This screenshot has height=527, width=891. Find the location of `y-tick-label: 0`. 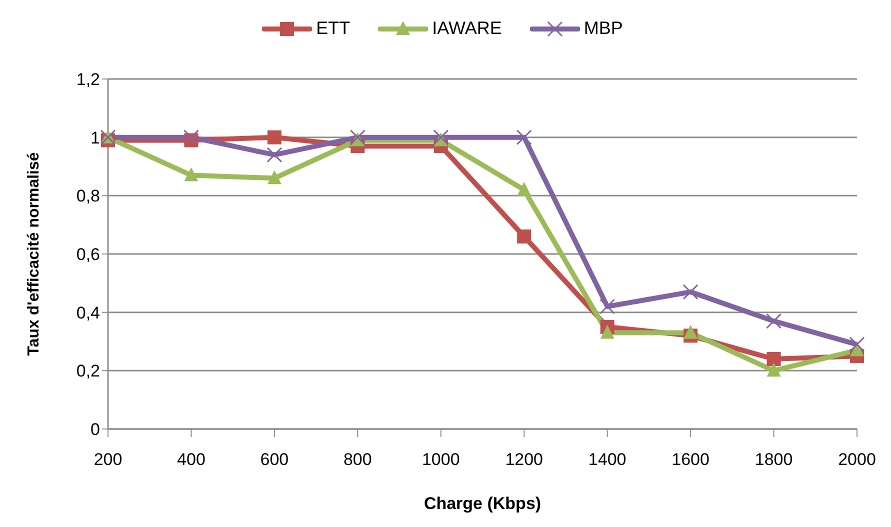

y-tick-label: 0 is located at coordinates (95, 430).